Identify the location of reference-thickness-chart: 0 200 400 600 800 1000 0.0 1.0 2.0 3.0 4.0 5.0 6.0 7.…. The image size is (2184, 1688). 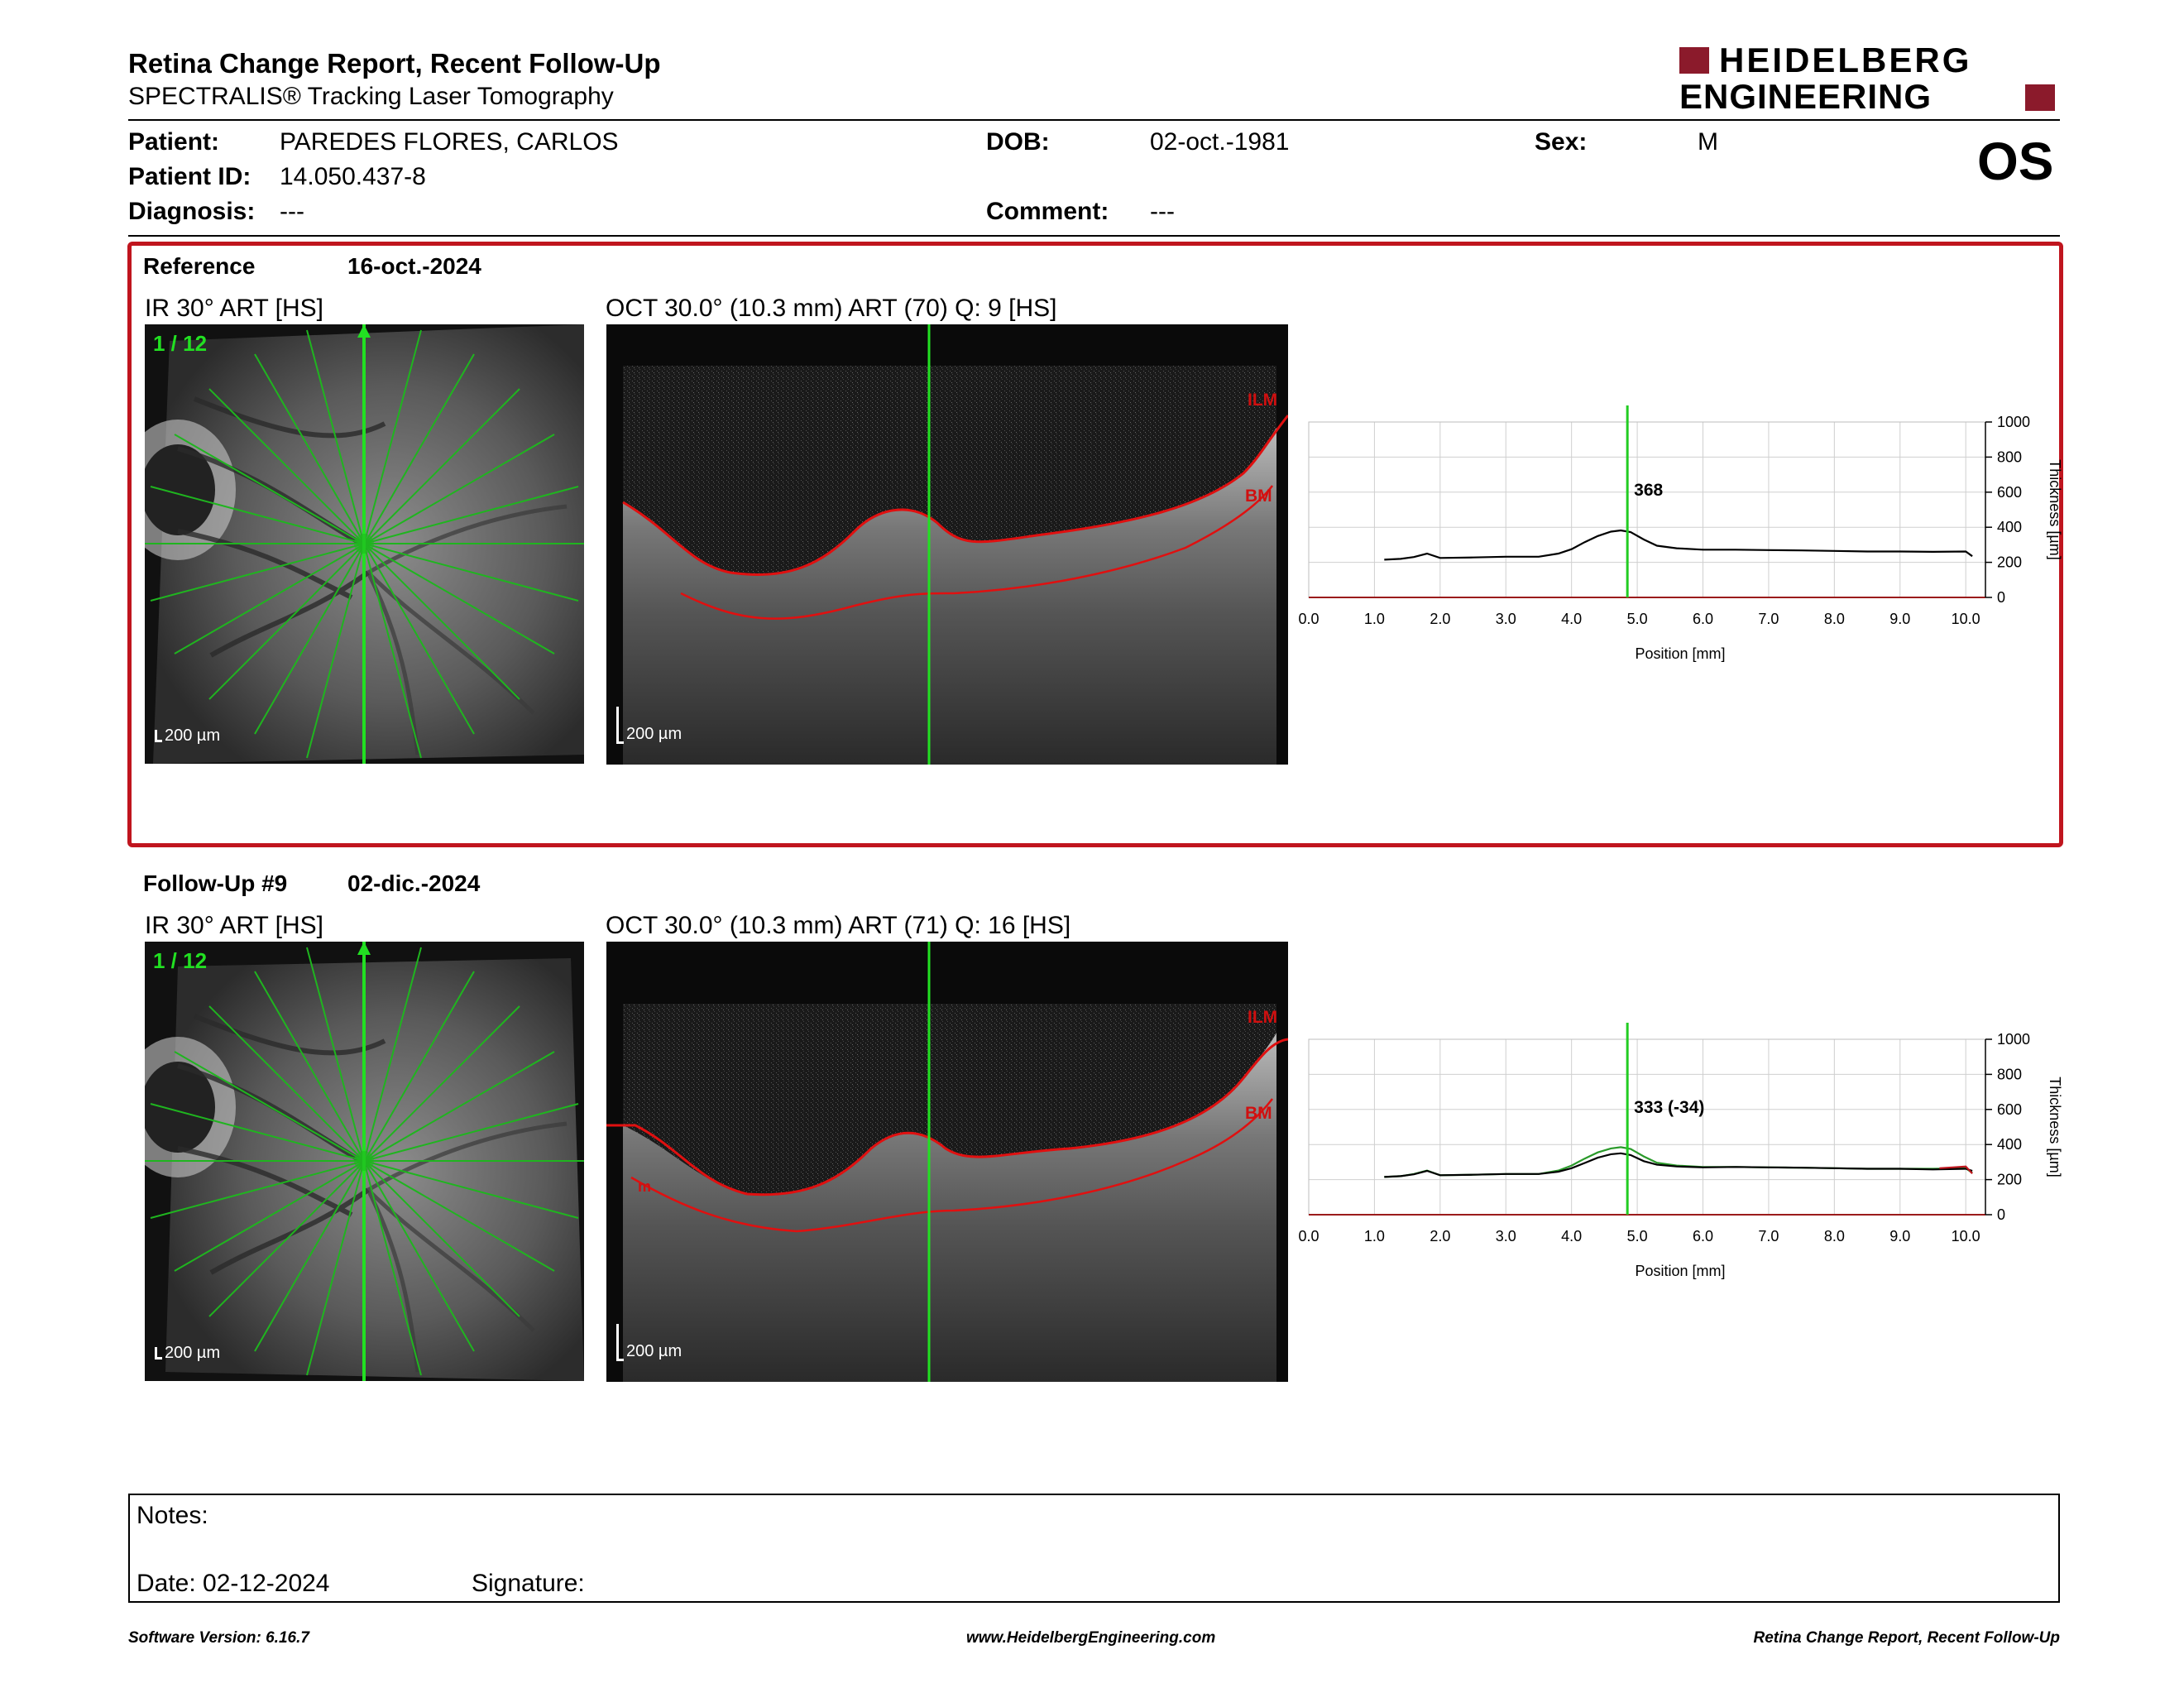
(1680, 533).